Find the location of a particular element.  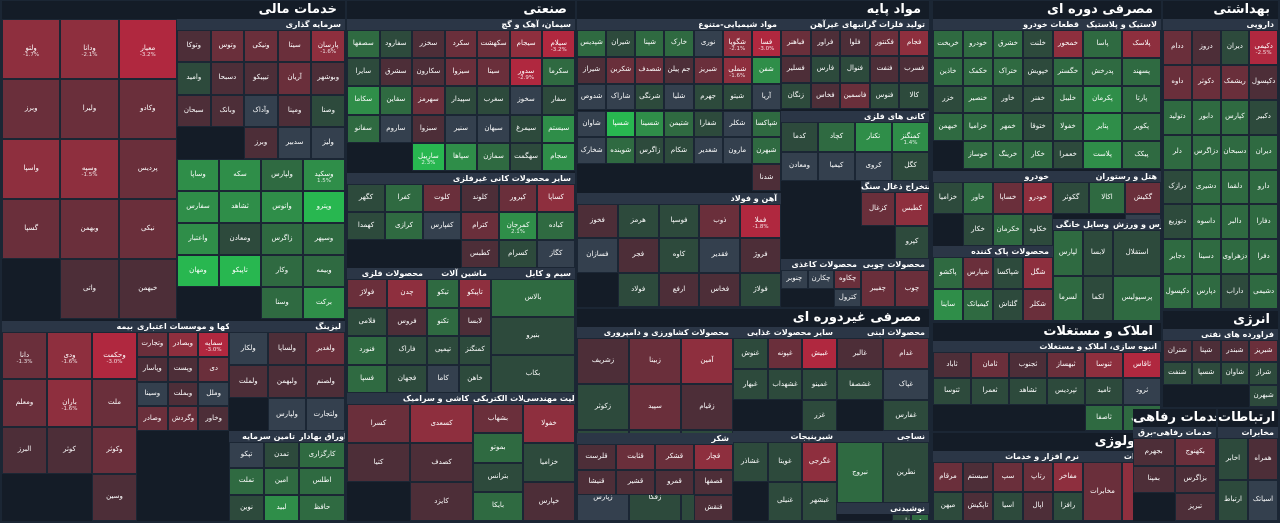

stock-tile: سفانو is located at coordinates (363, 128).